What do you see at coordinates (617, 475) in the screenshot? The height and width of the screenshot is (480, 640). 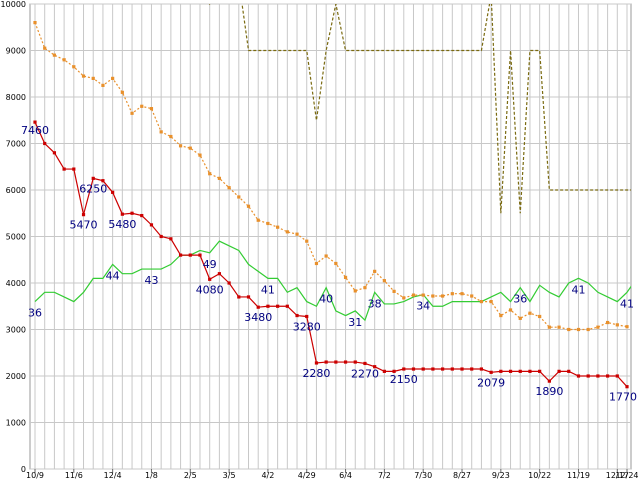 I see `x-tick-label: 12/17` at bounding box center [617, 475].